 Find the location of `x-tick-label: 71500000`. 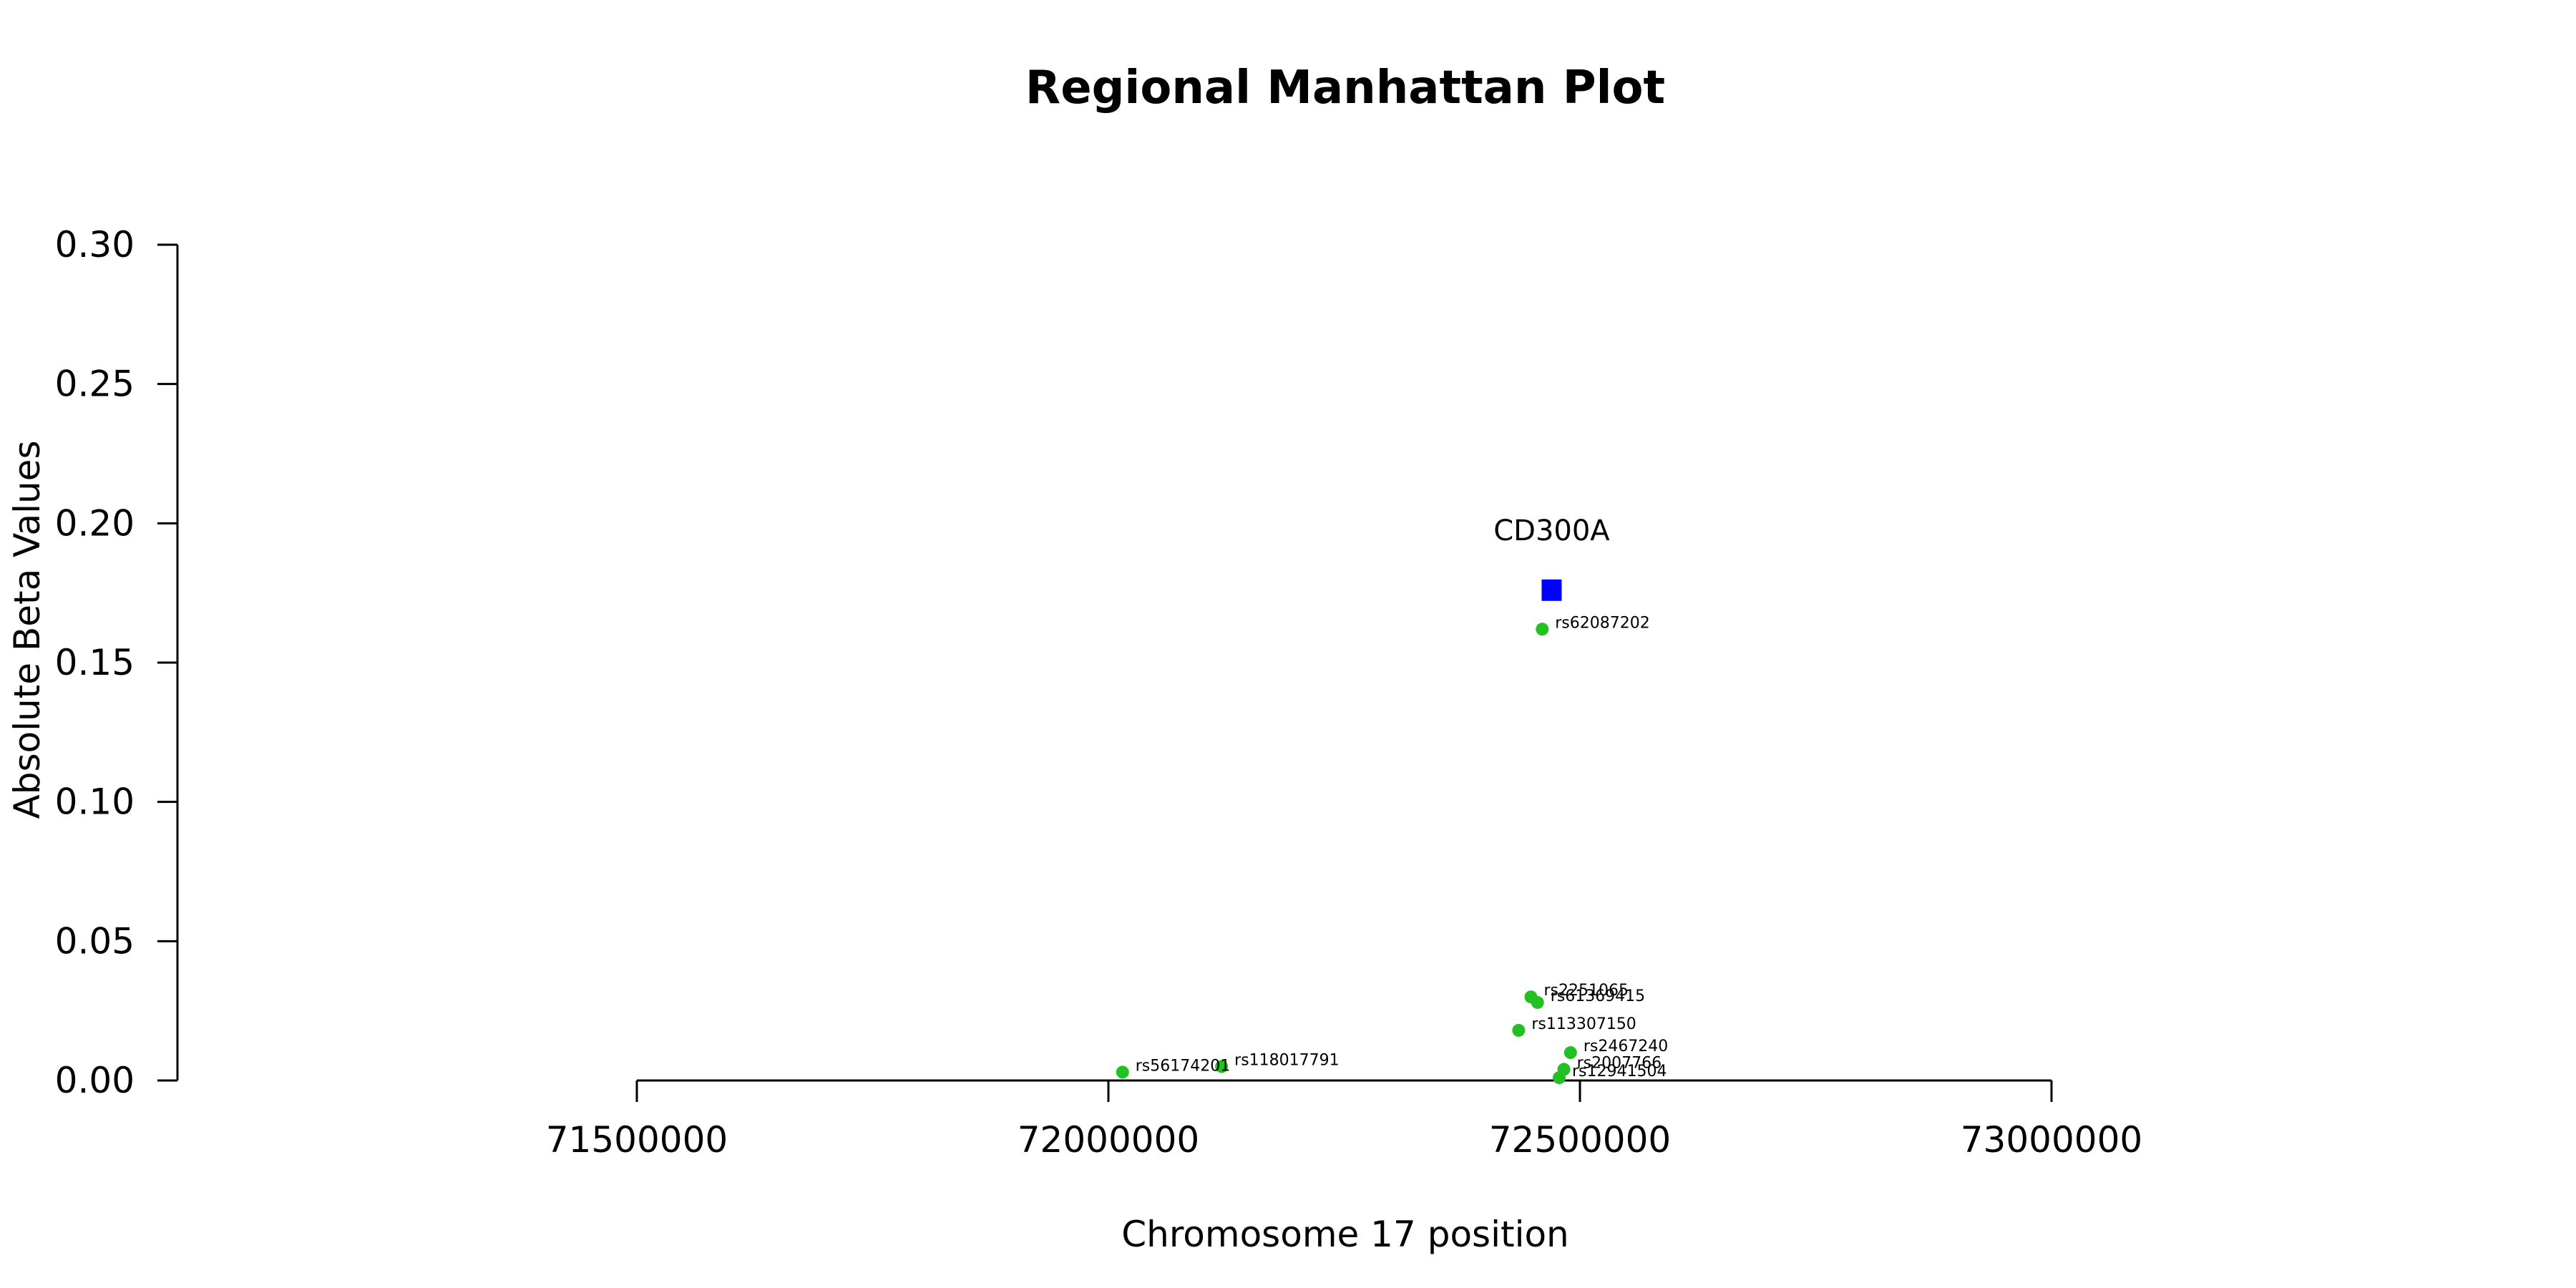

x-tick-label: 71500000 is located at coordinates (637, 1140).